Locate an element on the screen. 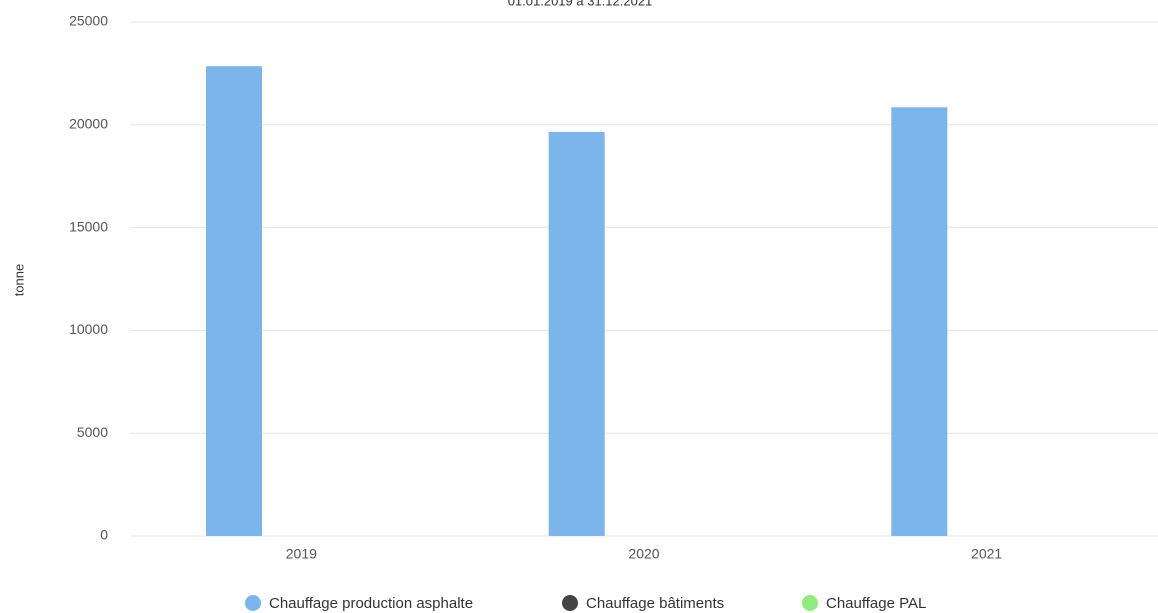 This screenshot has width=1158, height=613. legend-label: Chauffage production asphalte is located at coordinates (371, 603).